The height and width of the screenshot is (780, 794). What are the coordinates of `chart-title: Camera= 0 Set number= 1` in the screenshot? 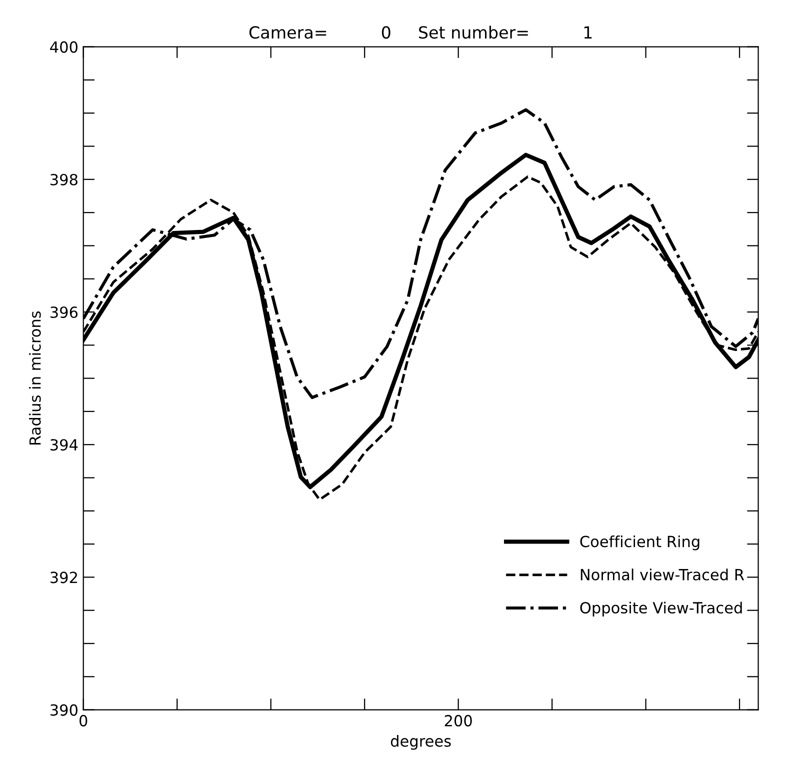 It's located at (420, 32).